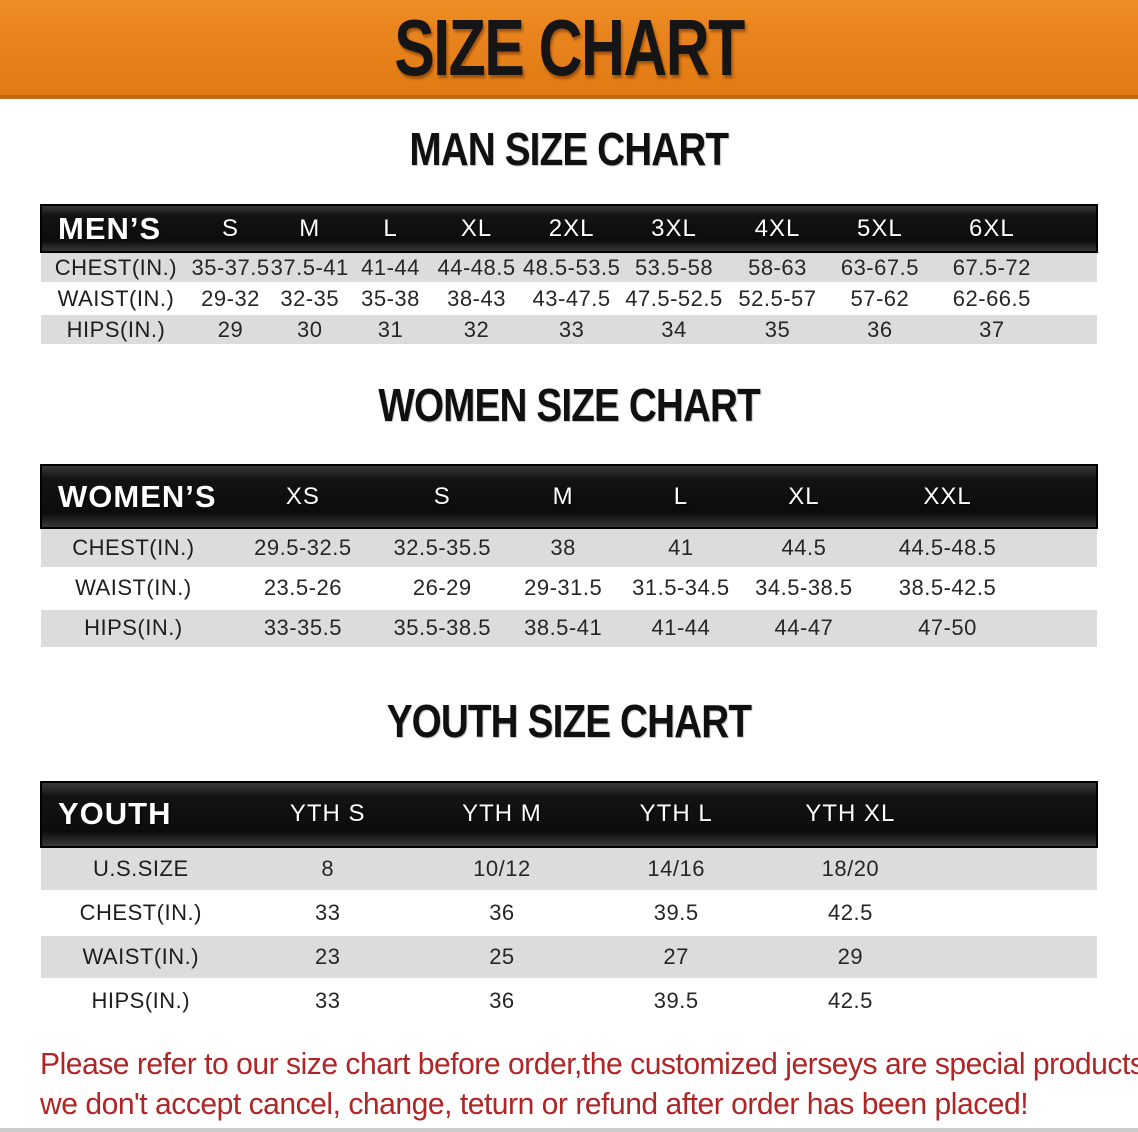 Image resolution: width=1138 pixels, height=1132 pixels. I want to click on size-value-cell: 38.5-42.5, so click(947, 587).